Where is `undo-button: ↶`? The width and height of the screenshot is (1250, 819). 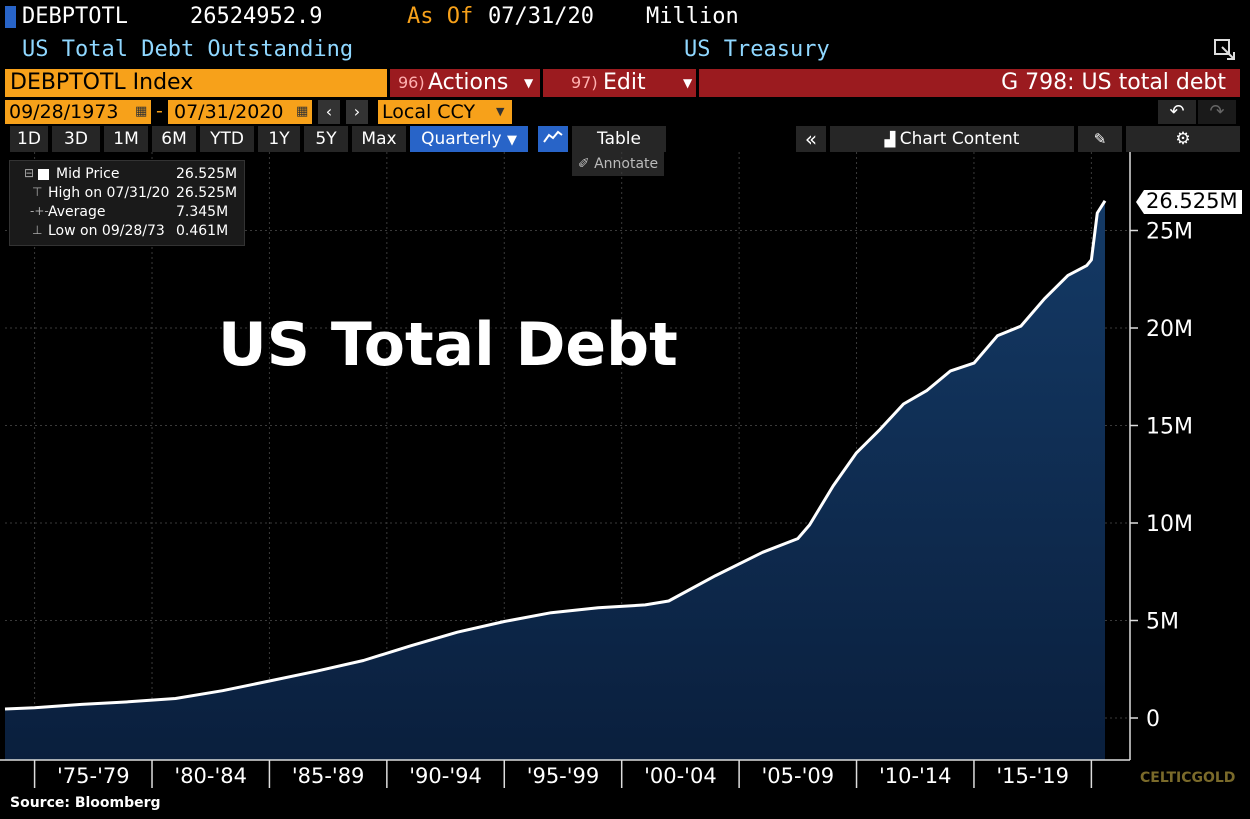 undo-button: ↶ is located at coordinates (1177, 112).